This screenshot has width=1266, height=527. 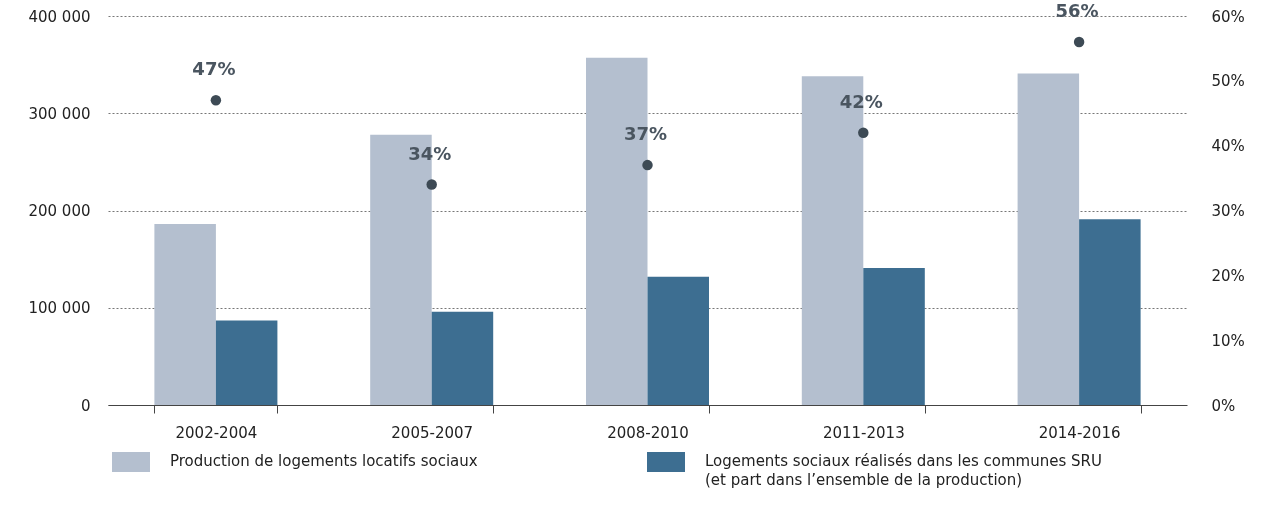 What do you see at coordinates (1228, 81) in the screenshot?
I see `y2-tick-label: 50%` at bounding box center [1228, 81].